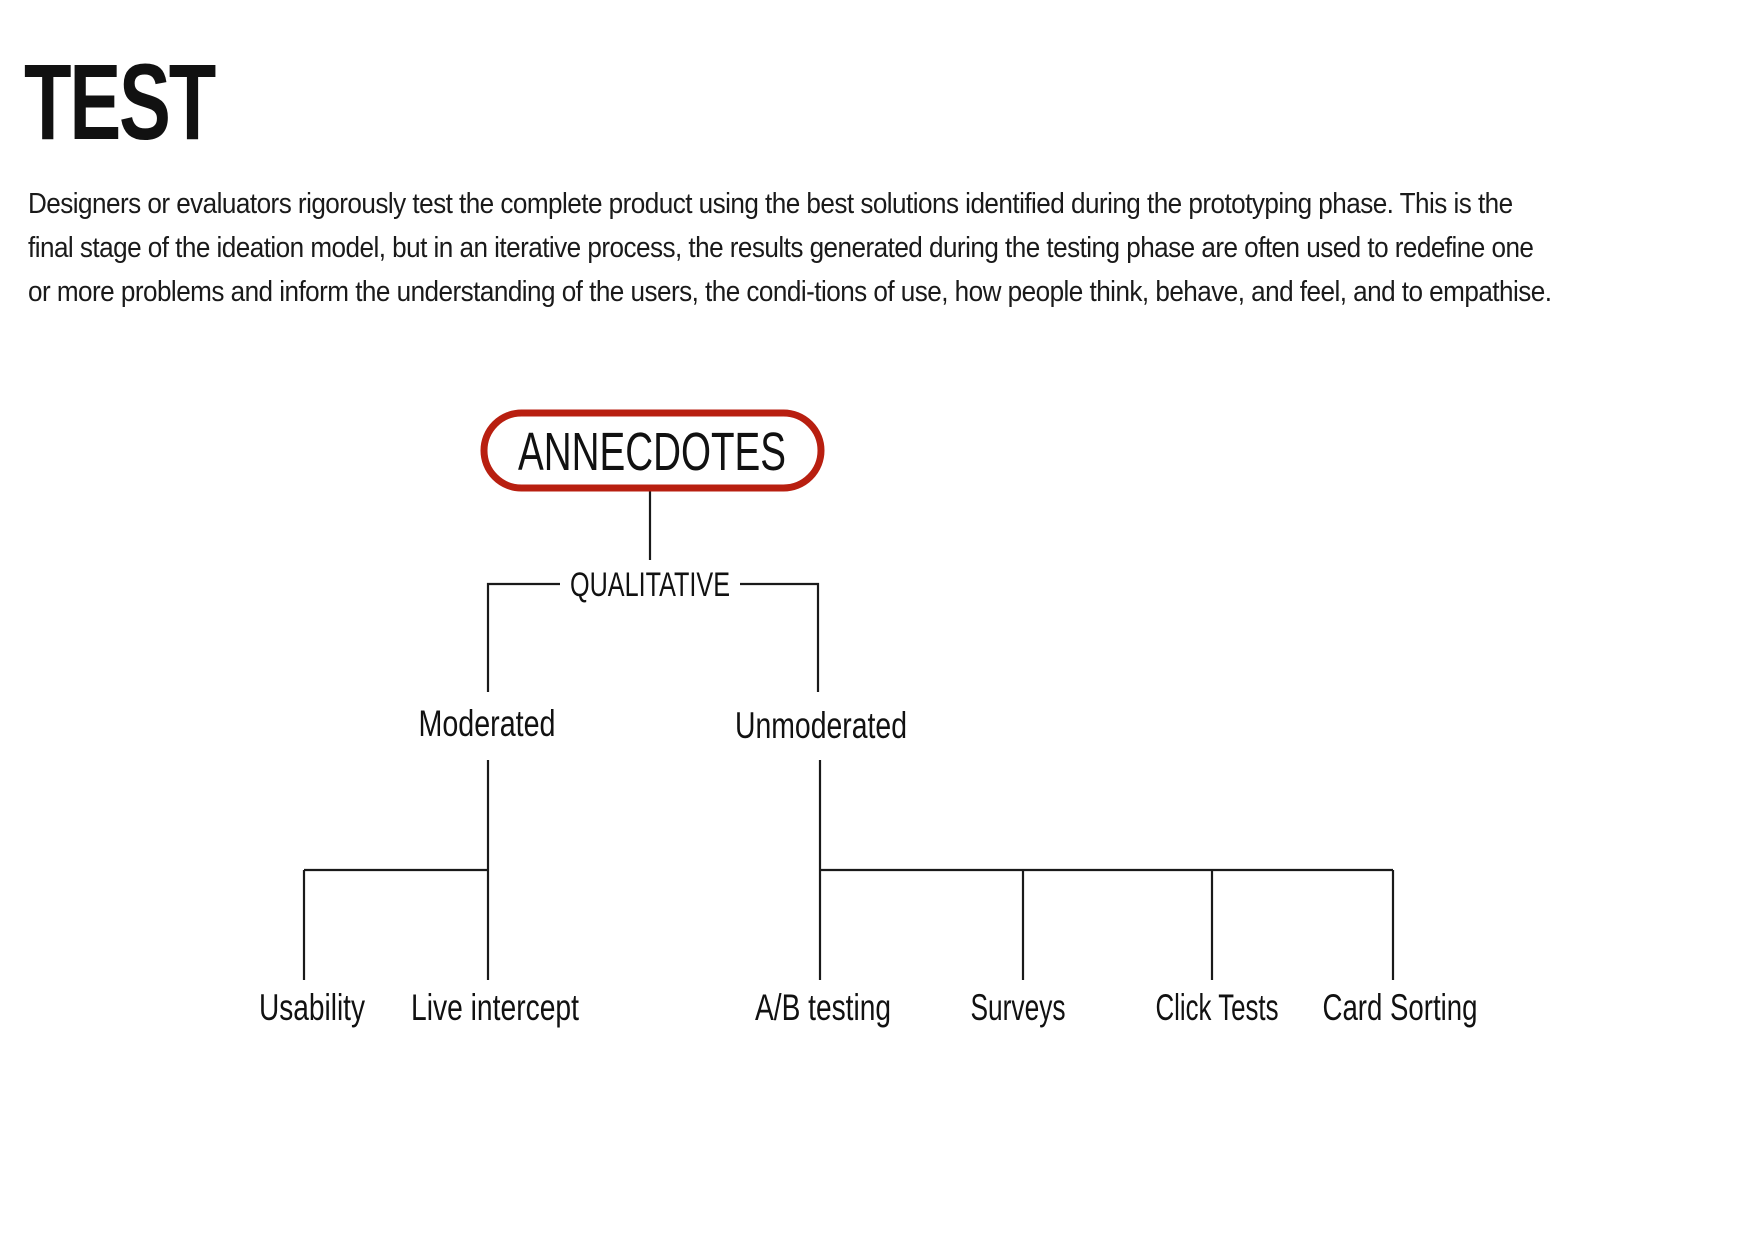 The height and width of the screenshot is (1241, 1754). Describe the element at coordinates (312, 1007) in the screenshot. I see `leaf-label-usability: Usability` at that location.